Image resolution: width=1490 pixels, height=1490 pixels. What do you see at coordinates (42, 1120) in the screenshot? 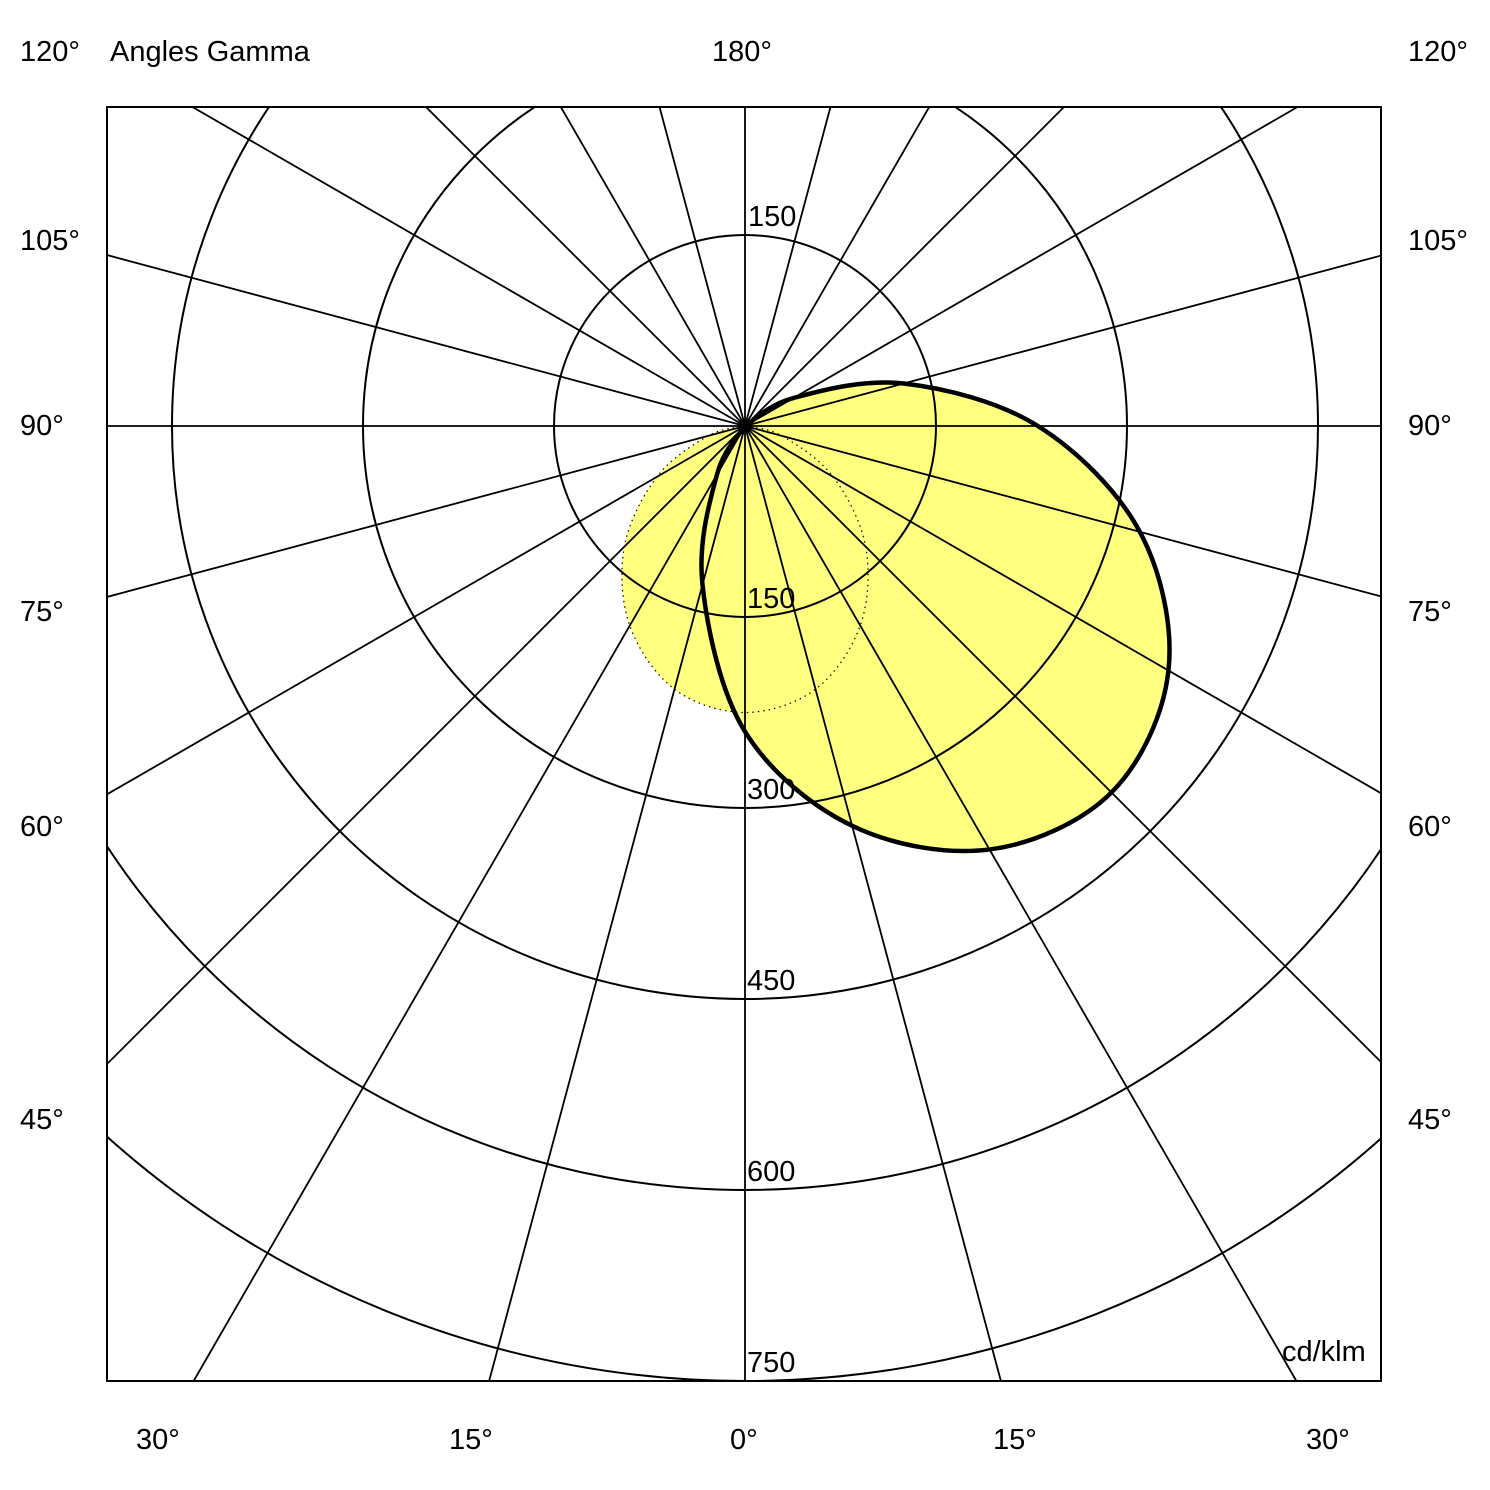
I see `angle-label-left: 45°` at bounding box center [42, 1120].